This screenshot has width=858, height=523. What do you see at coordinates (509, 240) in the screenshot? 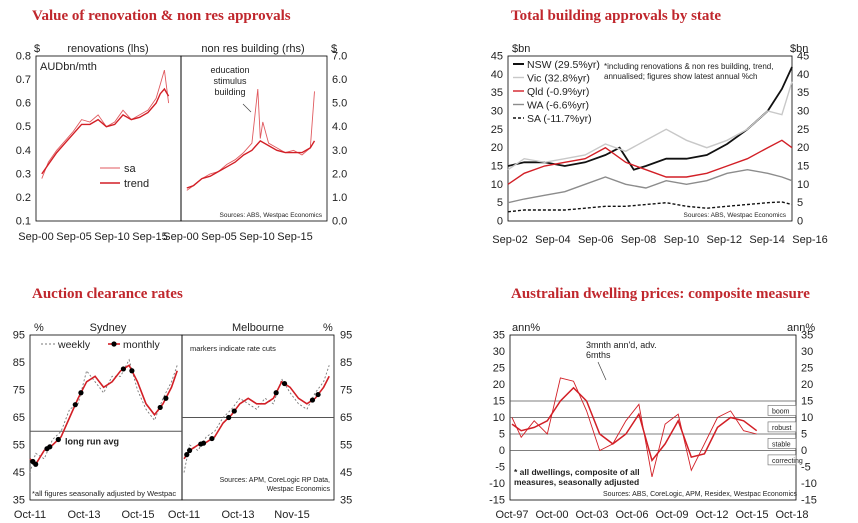
I see `p2-xtick: Sep-02` at bounding box center [509, 240].